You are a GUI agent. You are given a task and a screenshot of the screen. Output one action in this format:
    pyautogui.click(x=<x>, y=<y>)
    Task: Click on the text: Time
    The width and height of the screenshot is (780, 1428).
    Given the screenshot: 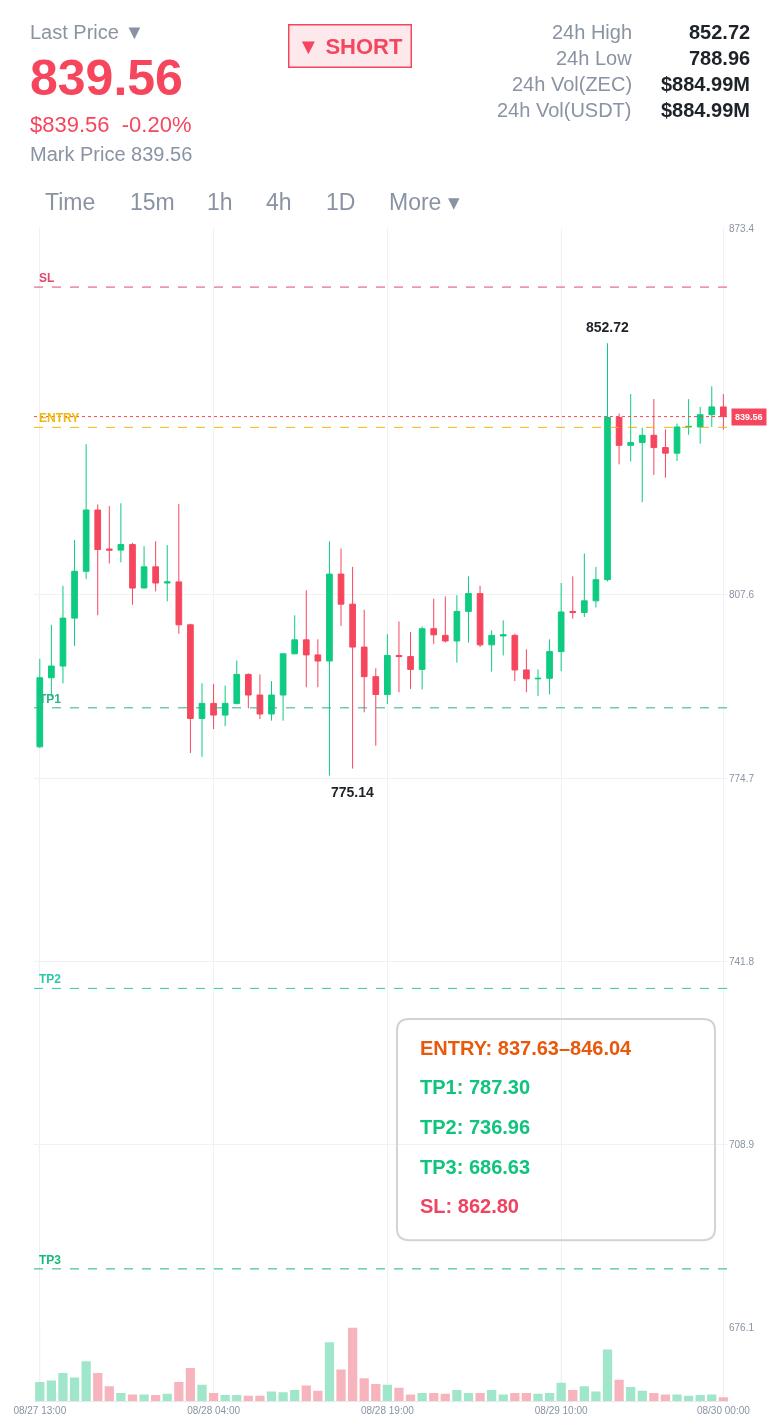 What is the action you would take?
    pyautogui.click(x=70, y=202)
    